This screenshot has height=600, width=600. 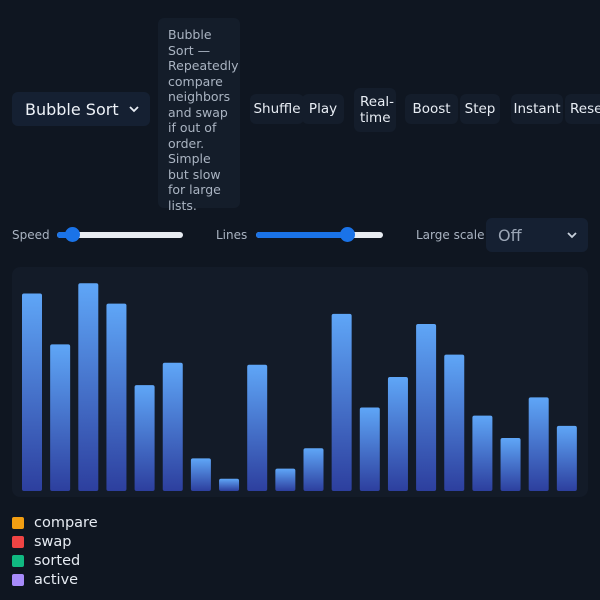 What do you see at coordinates (348, 234) in the screenshot?
I see `lines-slider-thumb` at bounding box center [348, 234].